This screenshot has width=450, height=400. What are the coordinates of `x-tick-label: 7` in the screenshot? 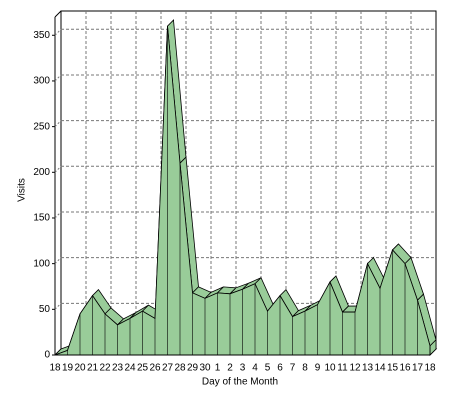 It's located at (293, 368).